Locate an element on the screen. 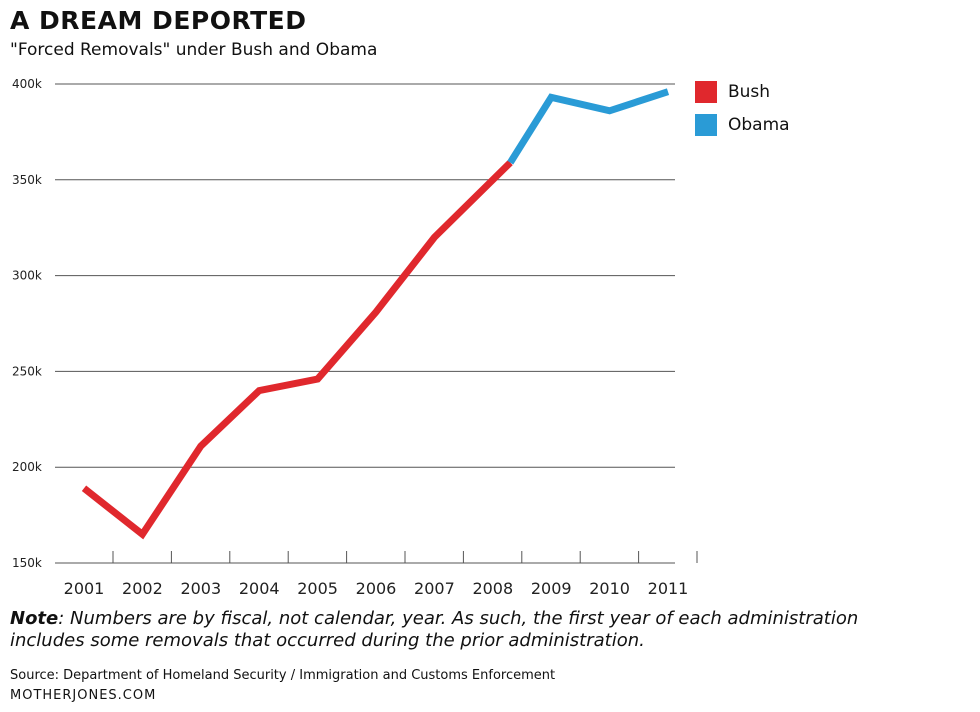 The image size is (980, 712). x-tick-label-2003: 2003 is located at coordinates (200, 588).